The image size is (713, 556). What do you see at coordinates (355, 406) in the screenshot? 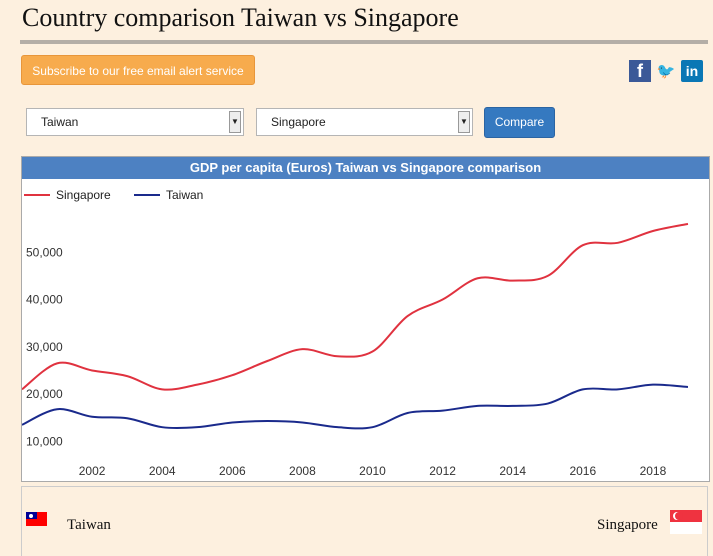
I see `series-line-taiwan` at bounding box center [355, 406].